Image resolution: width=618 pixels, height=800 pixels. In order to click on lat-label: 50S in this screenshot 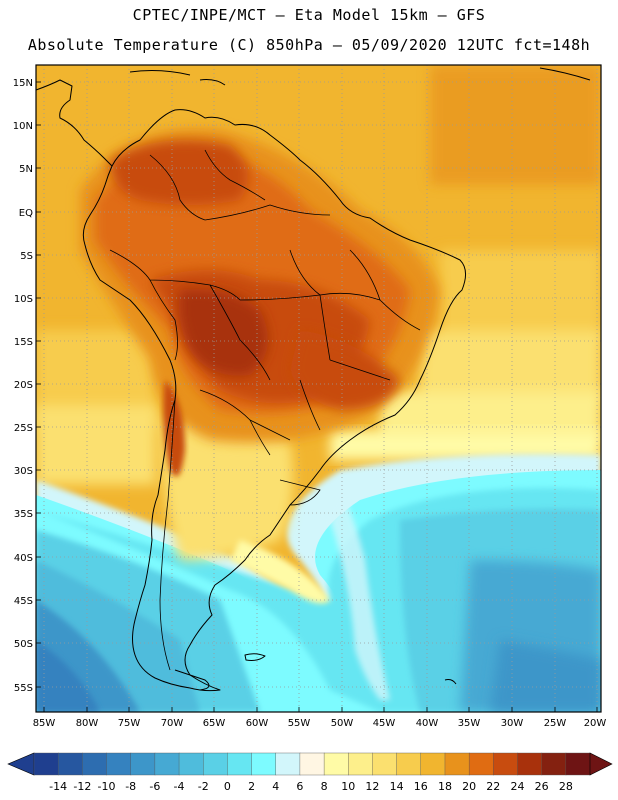, I will do `click(23, 644)`.